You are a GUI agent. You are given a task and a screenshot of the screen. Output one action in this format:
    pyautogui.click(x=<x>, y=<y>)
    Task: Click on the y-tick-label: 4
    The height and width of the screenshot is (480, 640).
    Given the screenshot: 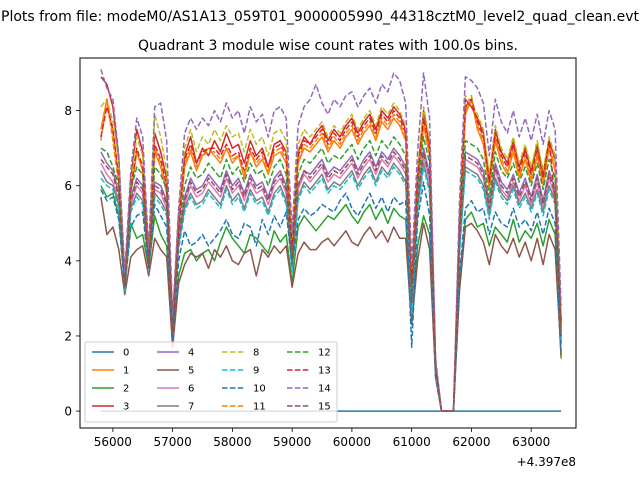 What is the action you would take?
    pyautogui.click(x=68, y=261)
    